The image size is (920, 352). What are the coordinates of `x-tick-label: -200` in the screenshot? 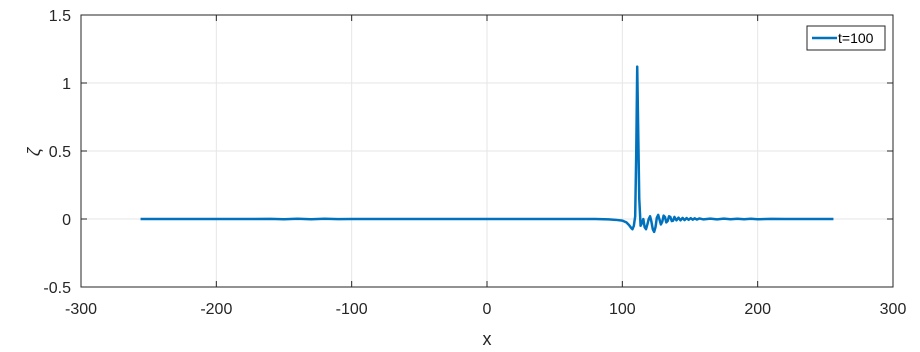 It's located at (216, 309).